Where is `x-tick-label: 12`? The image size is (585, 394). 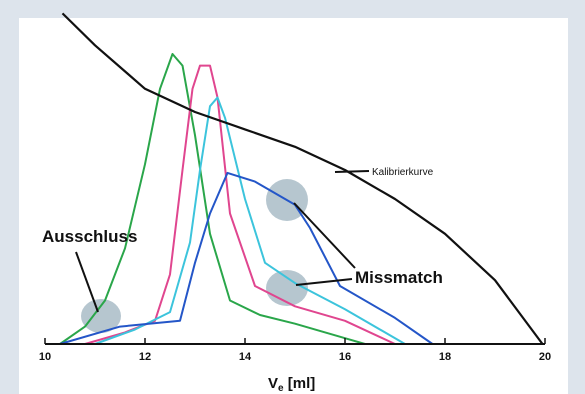 x-tick-label: 12 is located at coordinates (145, 357).